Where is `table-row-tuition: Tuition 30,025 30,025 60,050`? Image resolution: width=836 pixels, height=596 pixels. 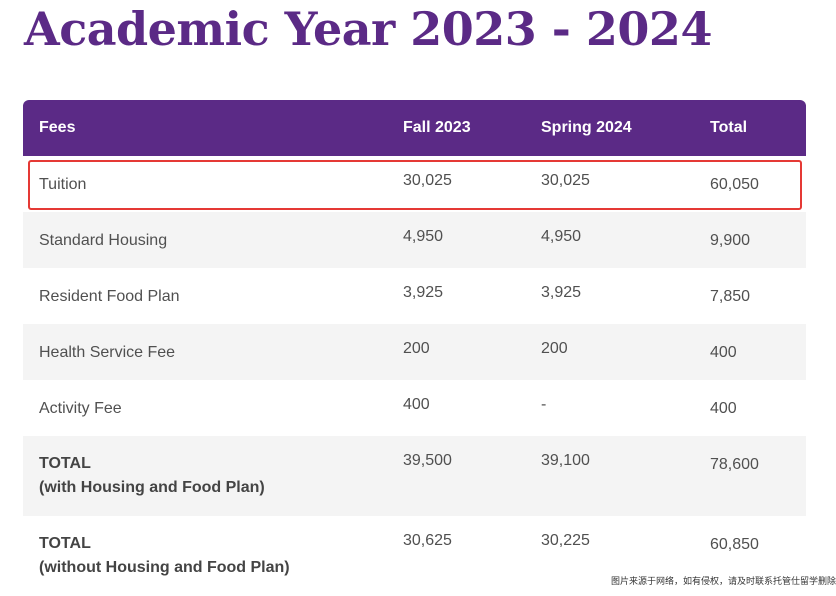 table-row-tuition: Tuition 30,025 30,025 60,050 is located at coordinates (414, 184).